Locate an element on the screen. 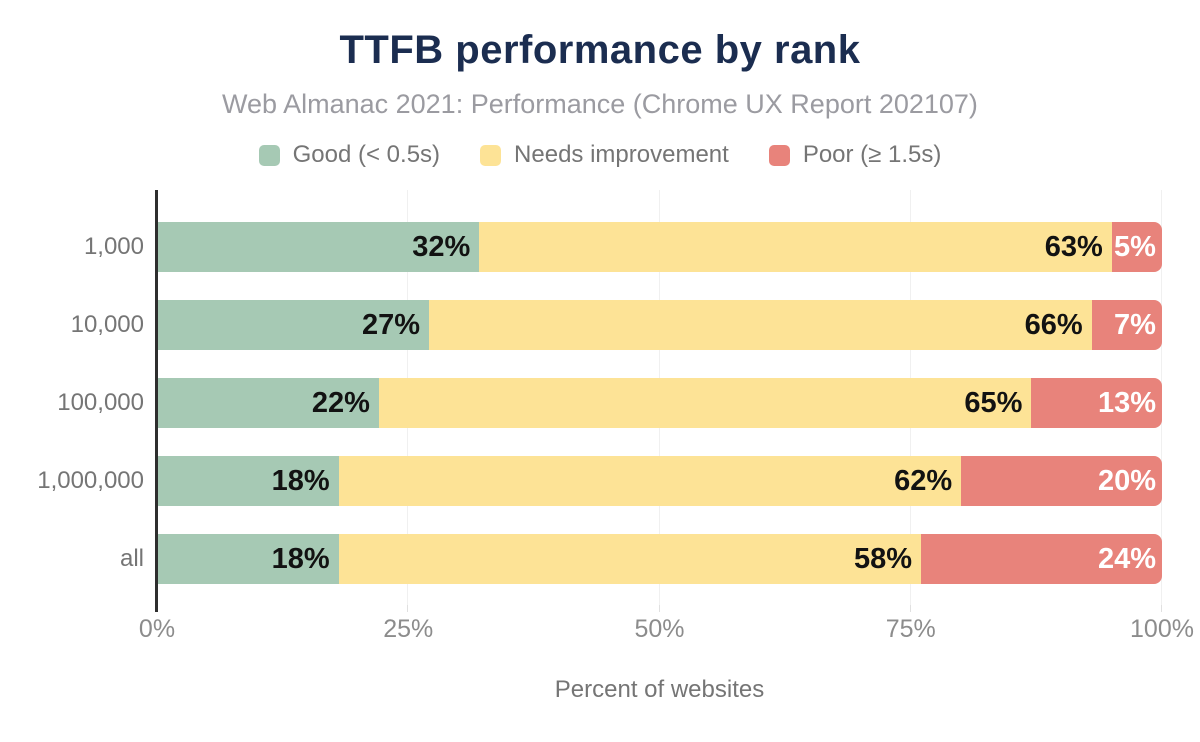 The height and width of the screenshot is (742, 1200). bar-value-label: 58% is located at coordinates (883, 559).